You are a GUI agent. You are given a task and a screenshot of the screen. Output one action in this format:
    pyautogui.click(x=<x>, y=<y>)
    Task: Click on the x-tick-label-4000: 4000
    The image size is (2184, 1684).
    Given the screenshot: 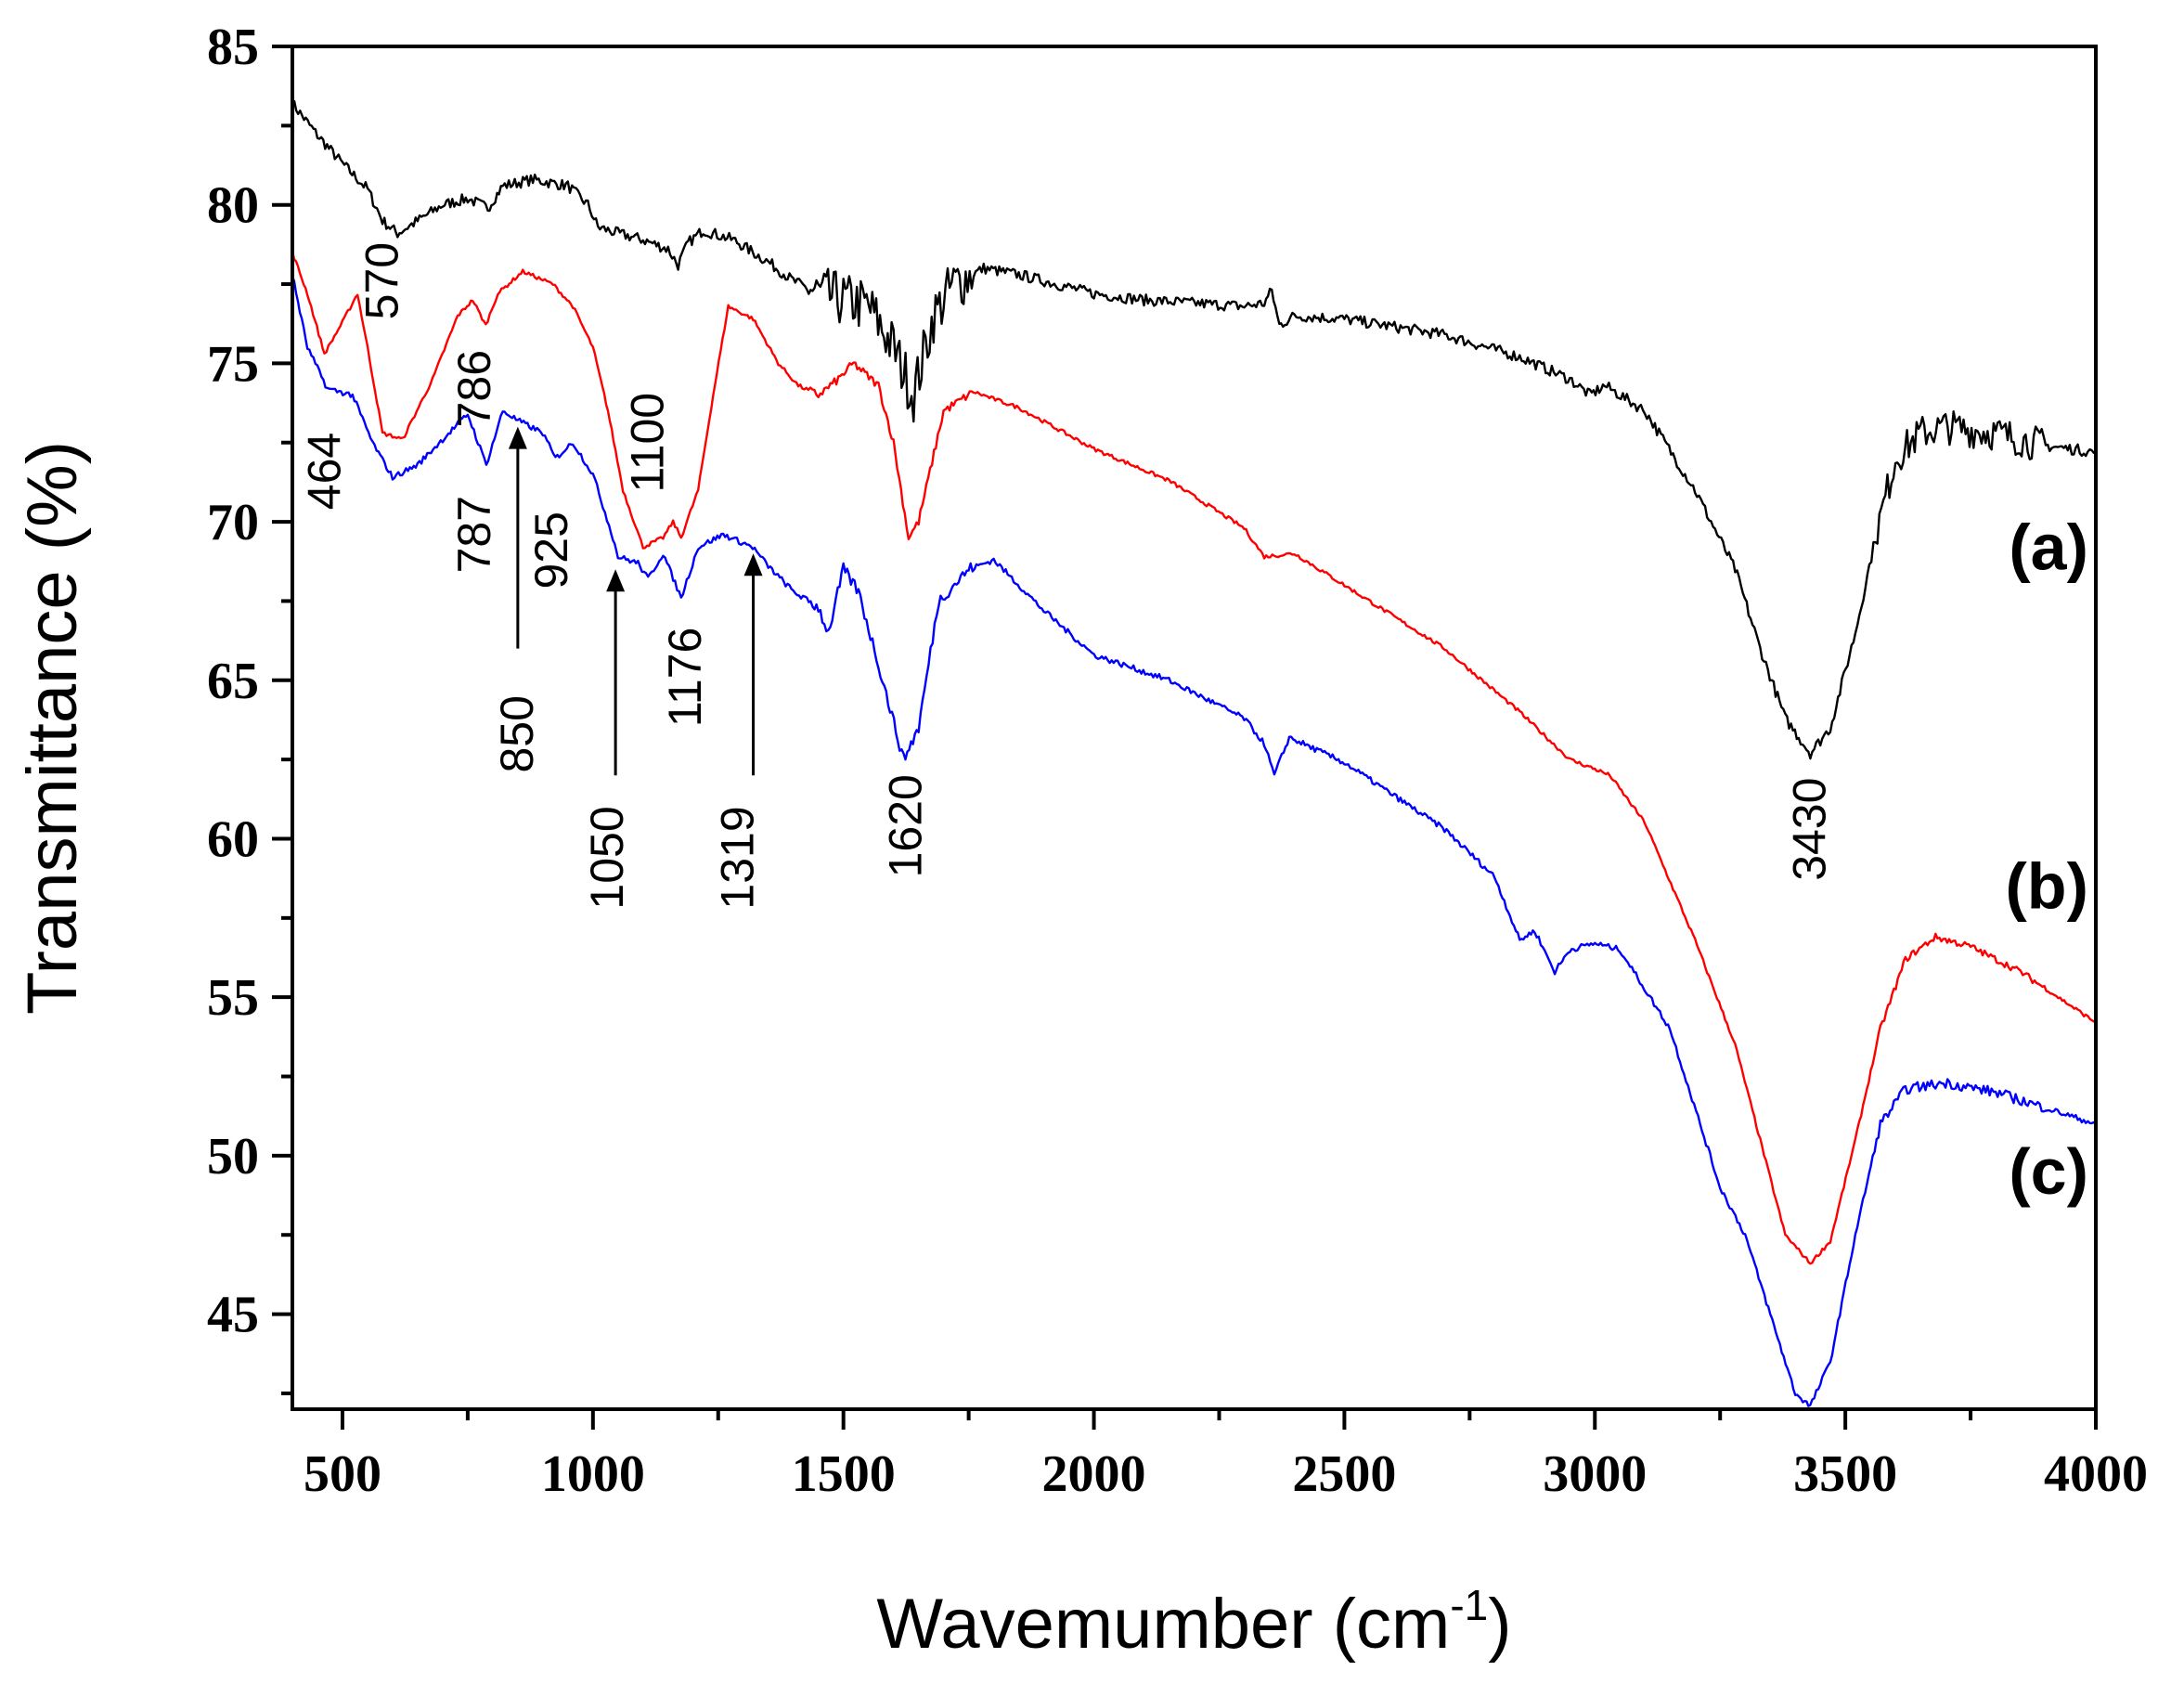 What is the action you would take?
    pyautogui.click(x=2096, y=1474)
    